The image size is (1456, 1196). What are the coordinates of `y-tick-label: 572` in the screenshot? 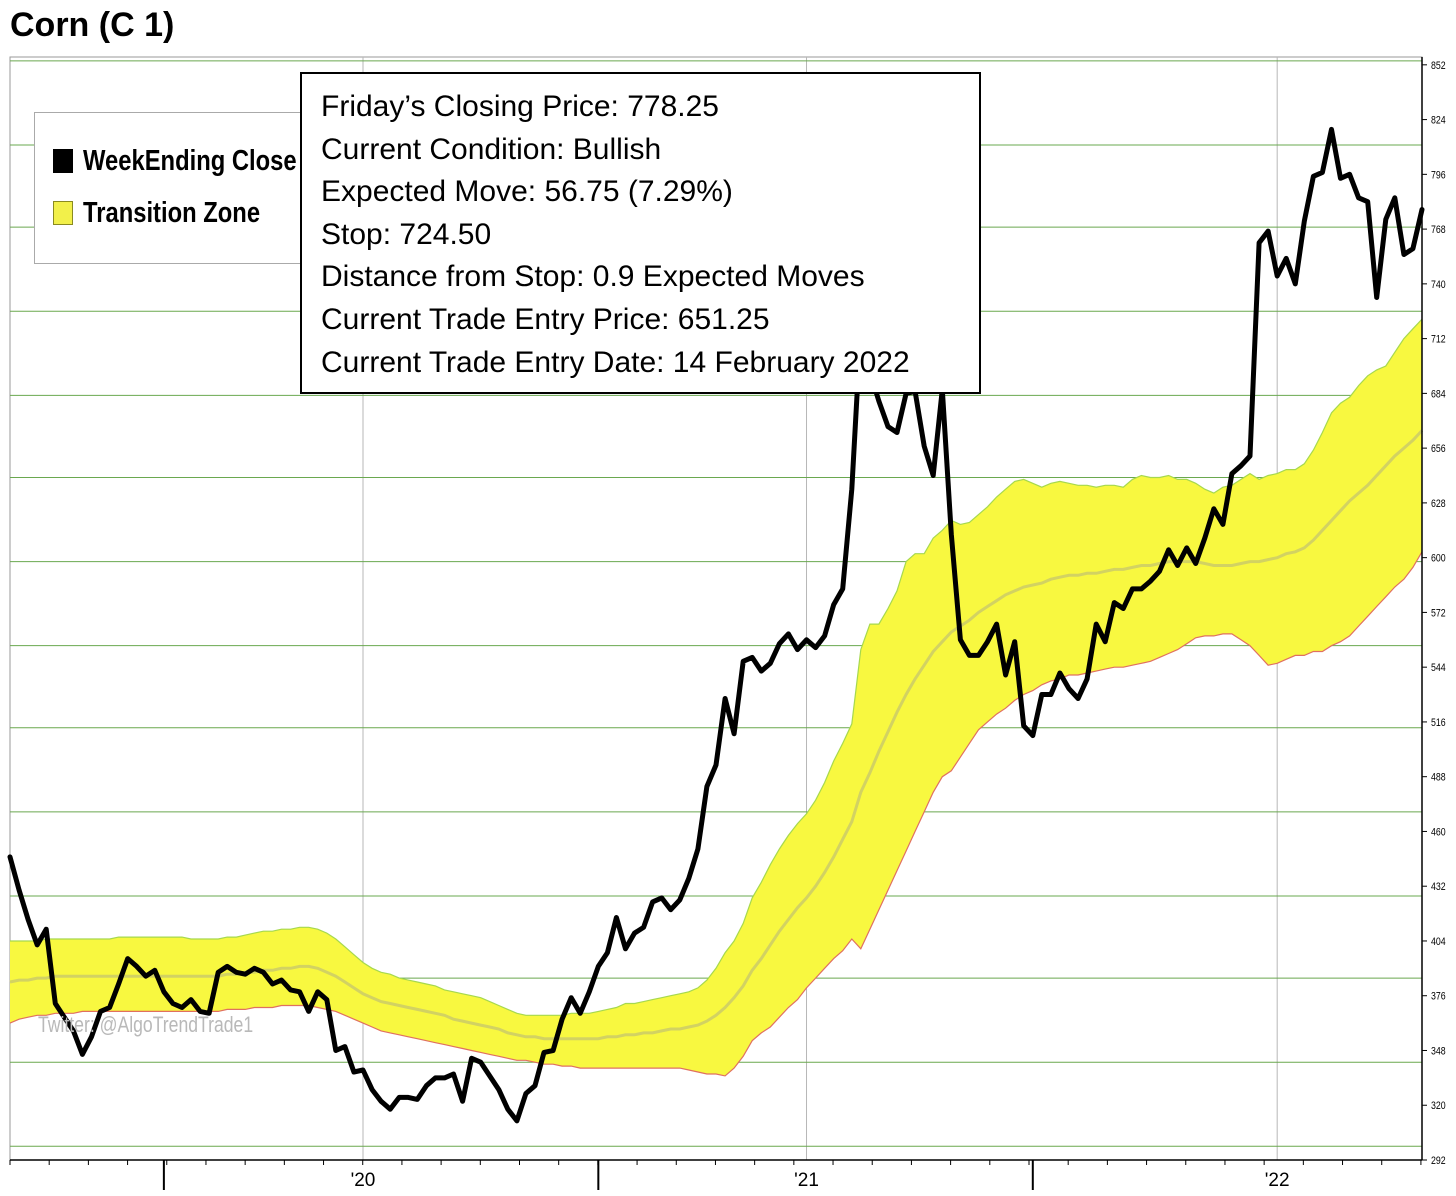 It's located at (1438, 614).